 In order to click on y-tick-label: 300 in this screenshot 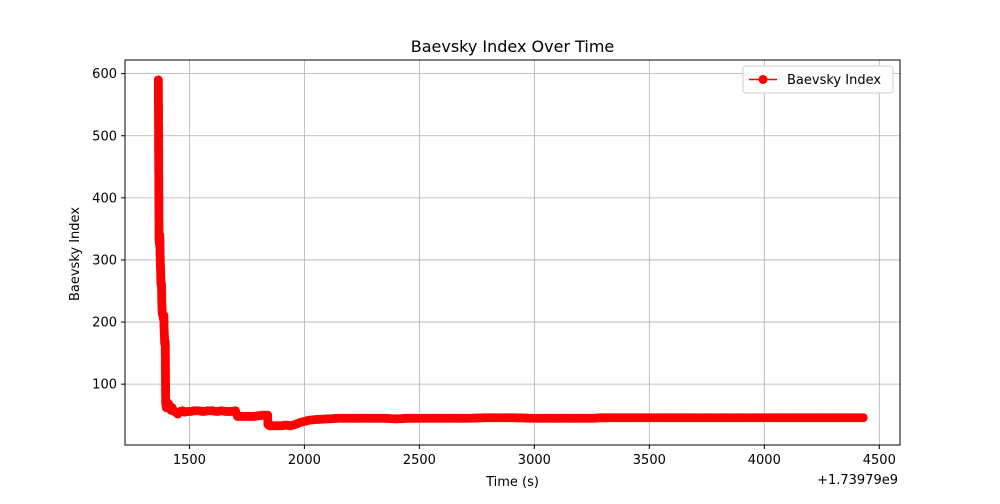, I will do `click(104, 260)`.